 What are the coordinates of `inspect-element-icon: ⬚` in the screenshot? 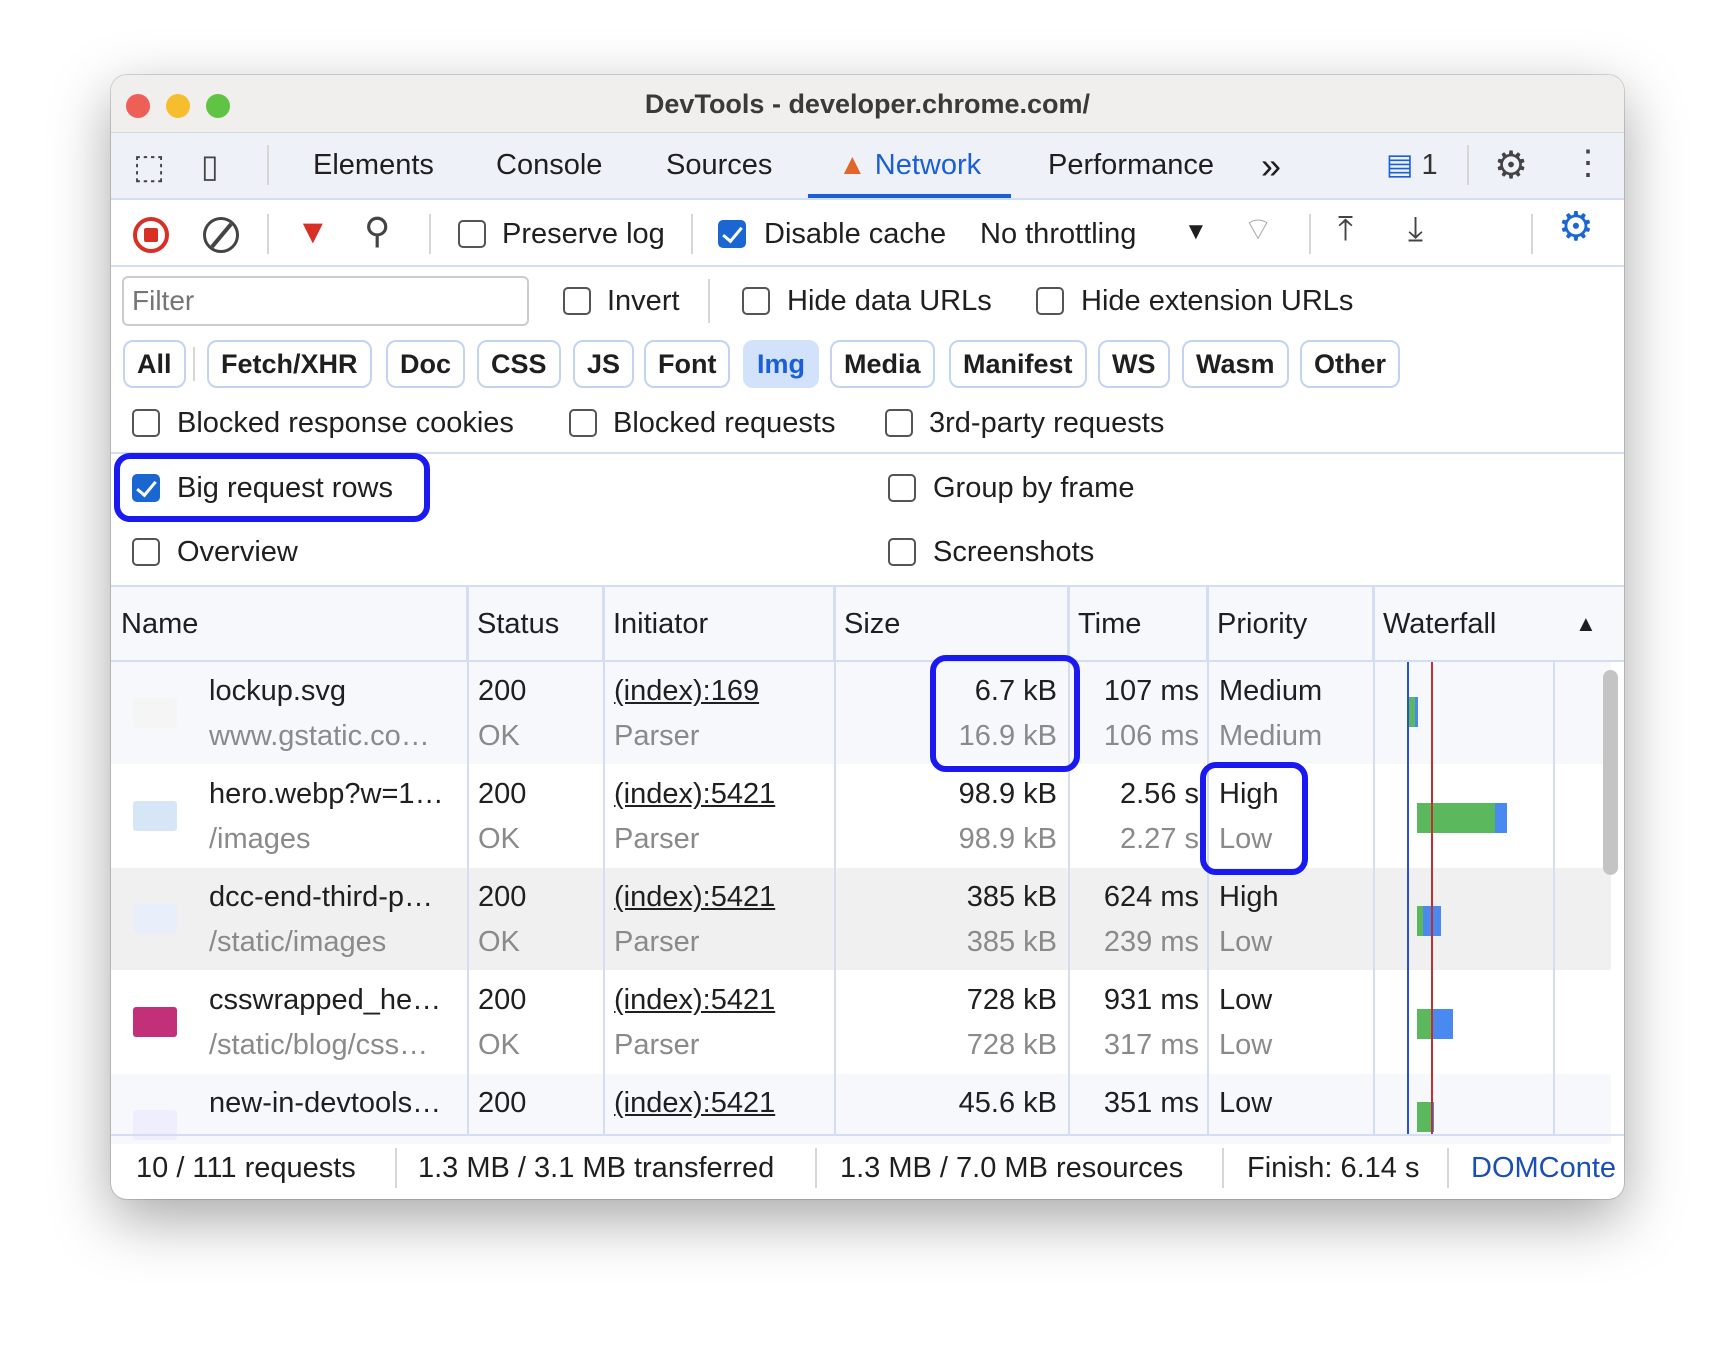 It's located at (149, 167).